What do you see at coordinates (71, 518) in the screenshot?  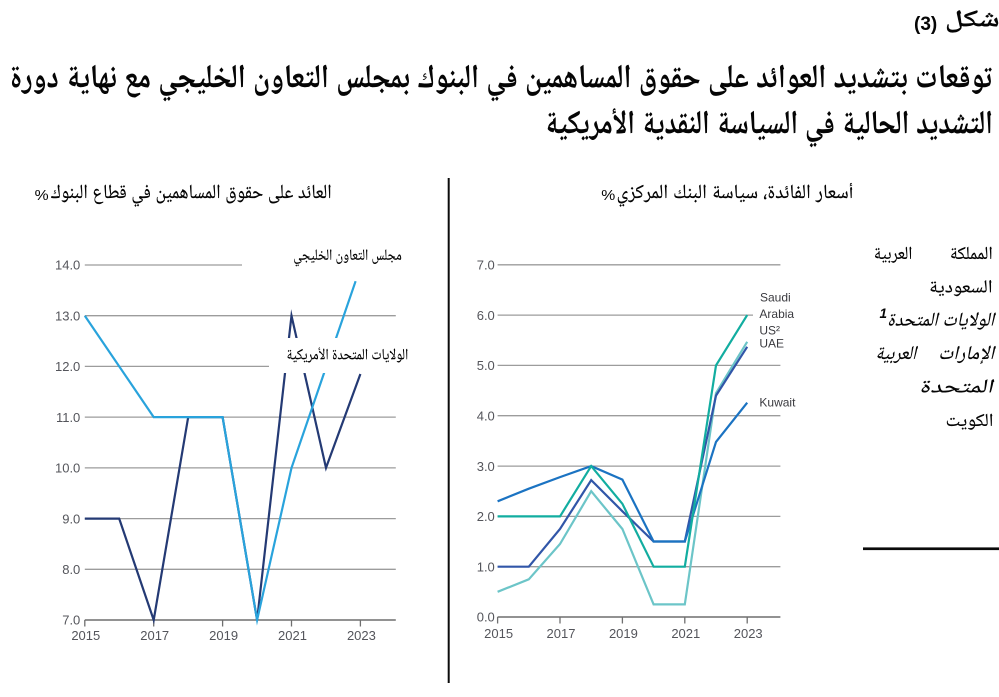 I see `svg-text: 9.0` at bounding box center [71, 518].